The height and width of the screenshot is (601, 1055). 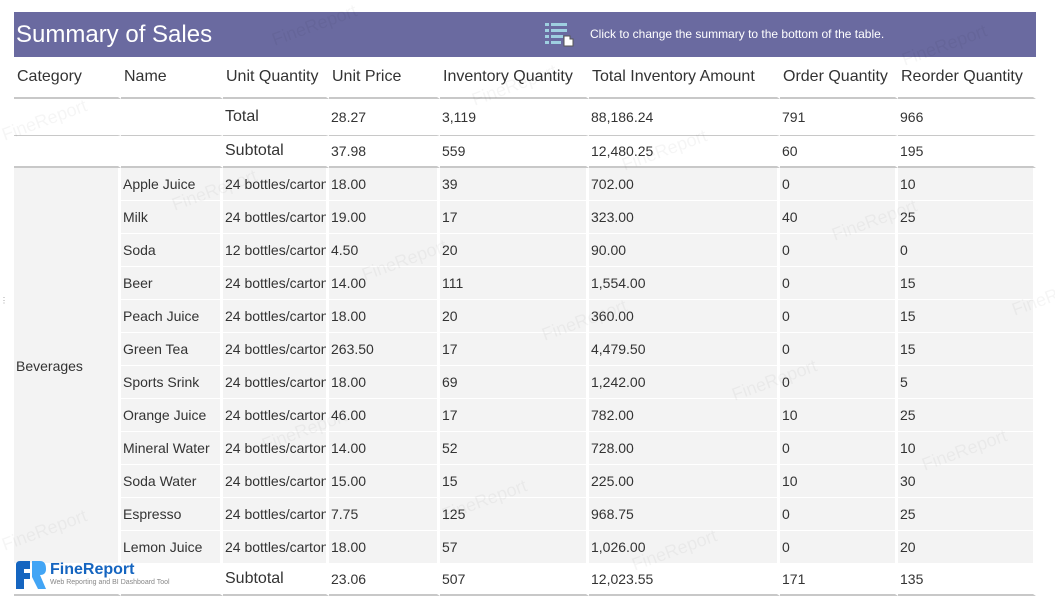 I want to click on subtotal-order-quantity: 60, so click(x=839, y=152).